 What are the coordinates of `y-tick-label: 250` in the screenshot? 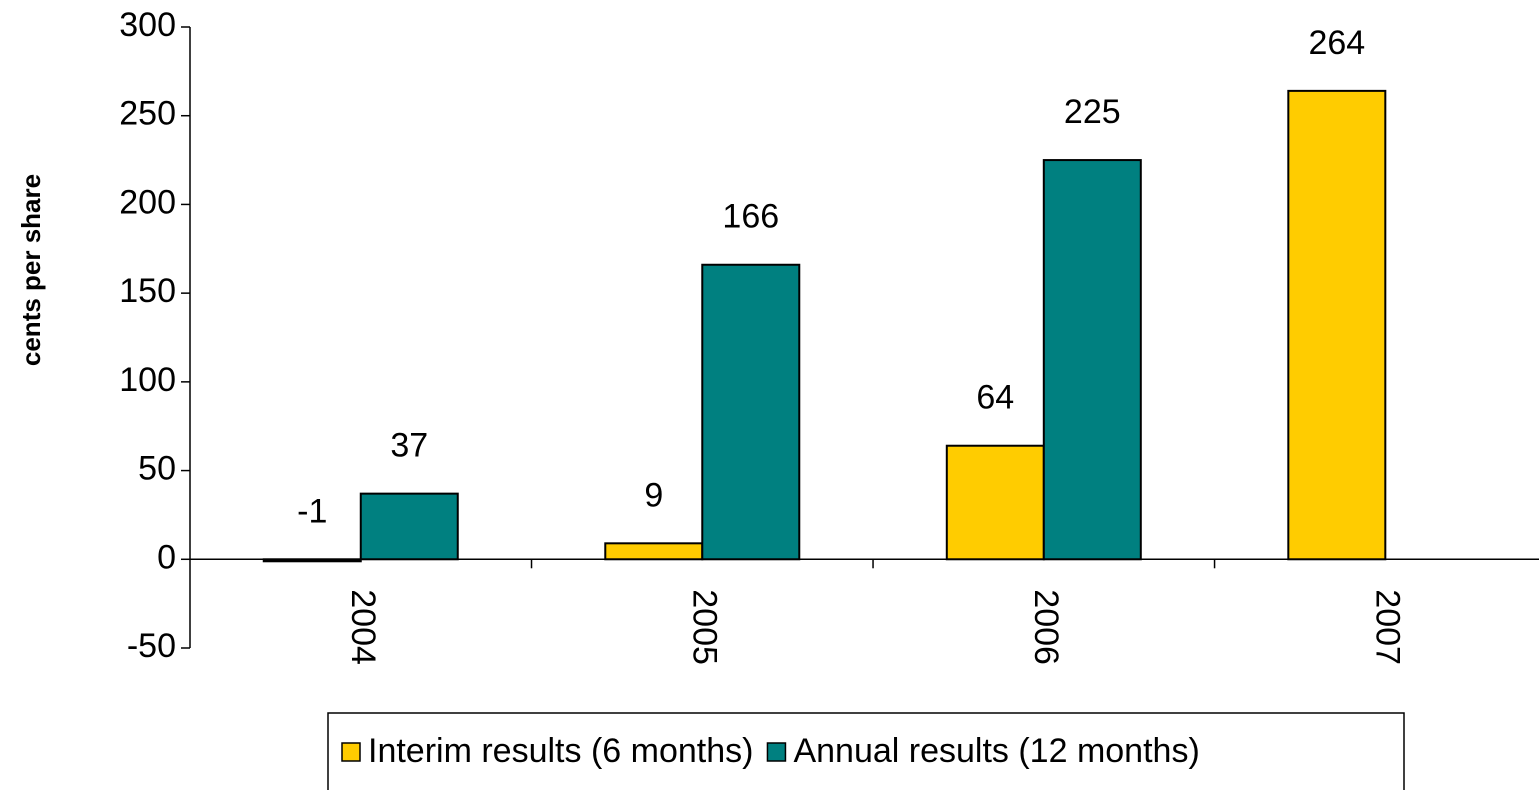 It's located at (147, 114).